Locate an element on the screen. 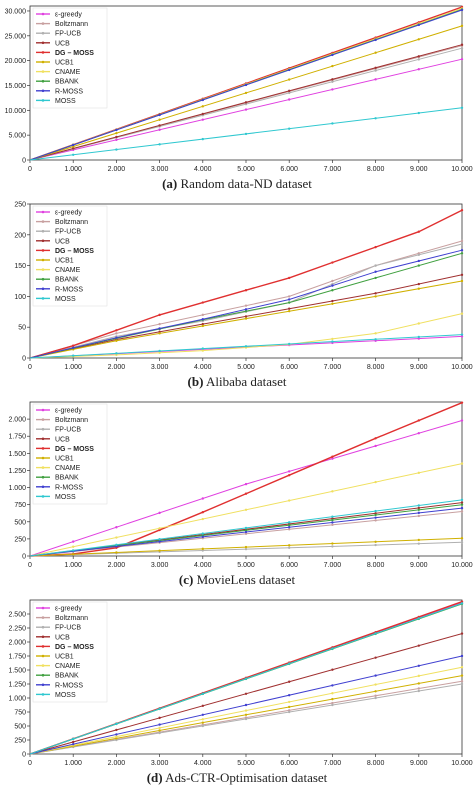  chart-c-series-point-boltzmann is located at coordinates (462, 511).